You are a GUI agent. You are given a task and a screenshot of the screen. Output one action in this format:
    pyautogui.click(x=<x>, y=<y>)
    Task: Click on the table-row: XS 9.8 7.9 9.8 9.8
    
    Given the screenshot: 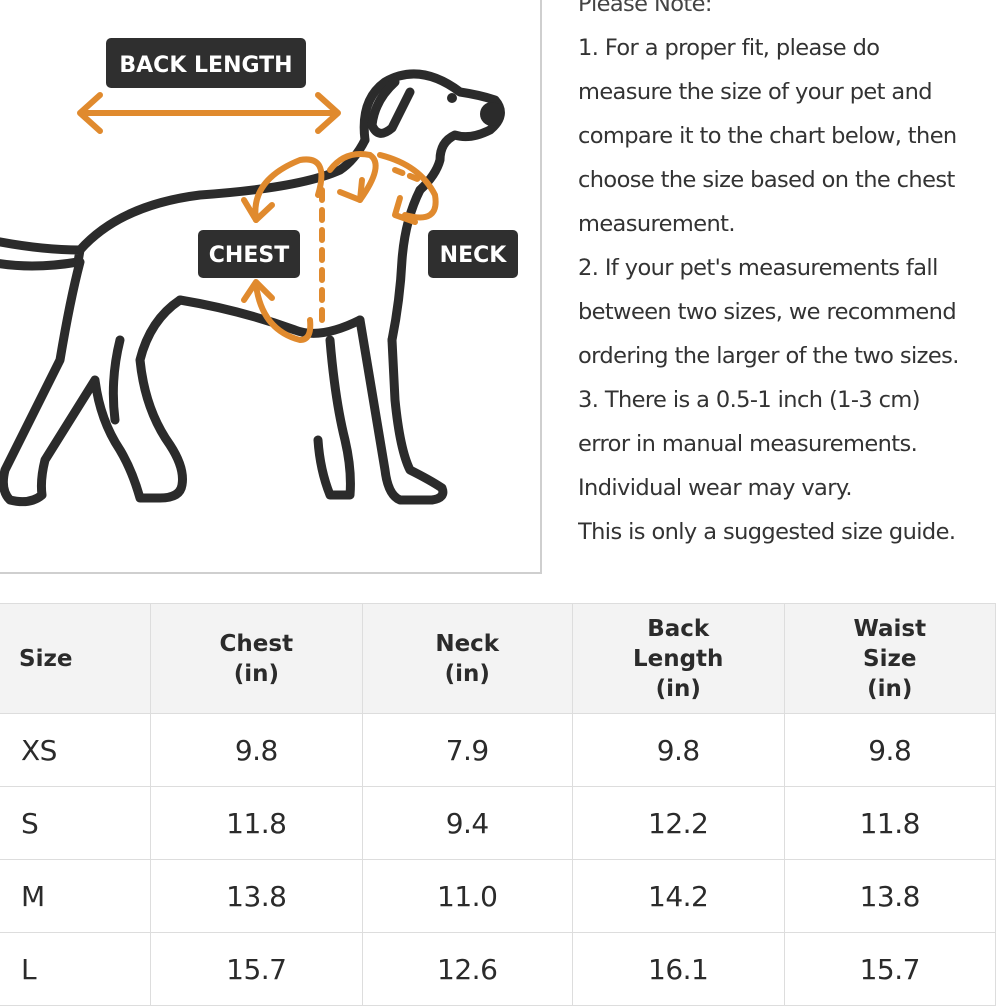 What is the action you would take?
    pyautogui.click(x=498, y=750)
    